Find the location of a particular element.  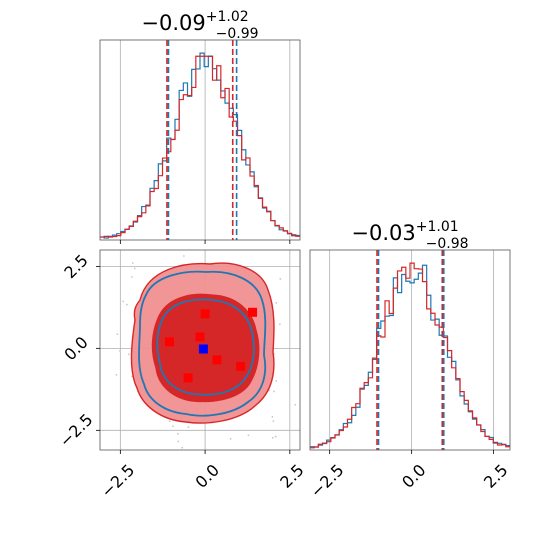

hist-y-grid is located at coordinates (412, 350).